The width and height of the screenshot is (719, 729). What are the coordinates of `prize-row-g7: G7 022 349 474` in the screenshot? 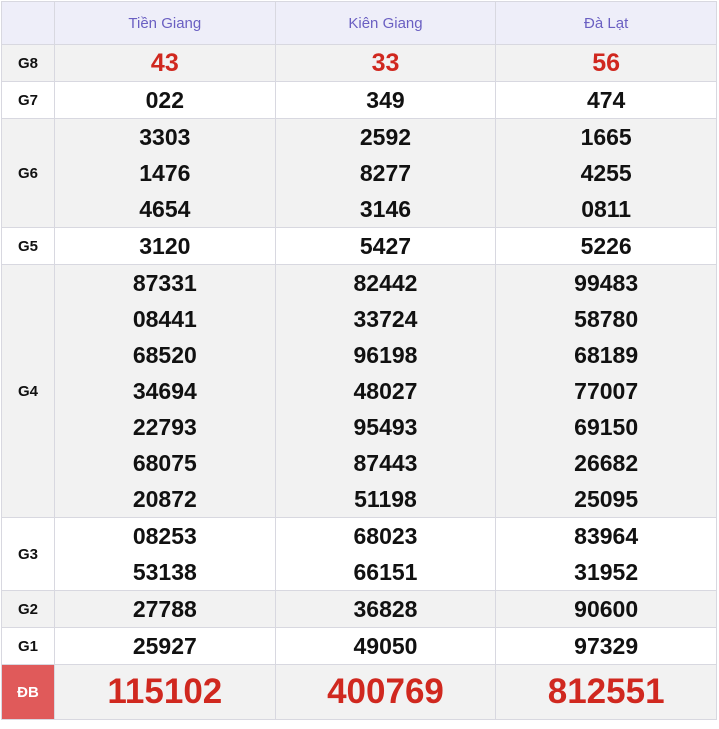 It's located at (359, 100).